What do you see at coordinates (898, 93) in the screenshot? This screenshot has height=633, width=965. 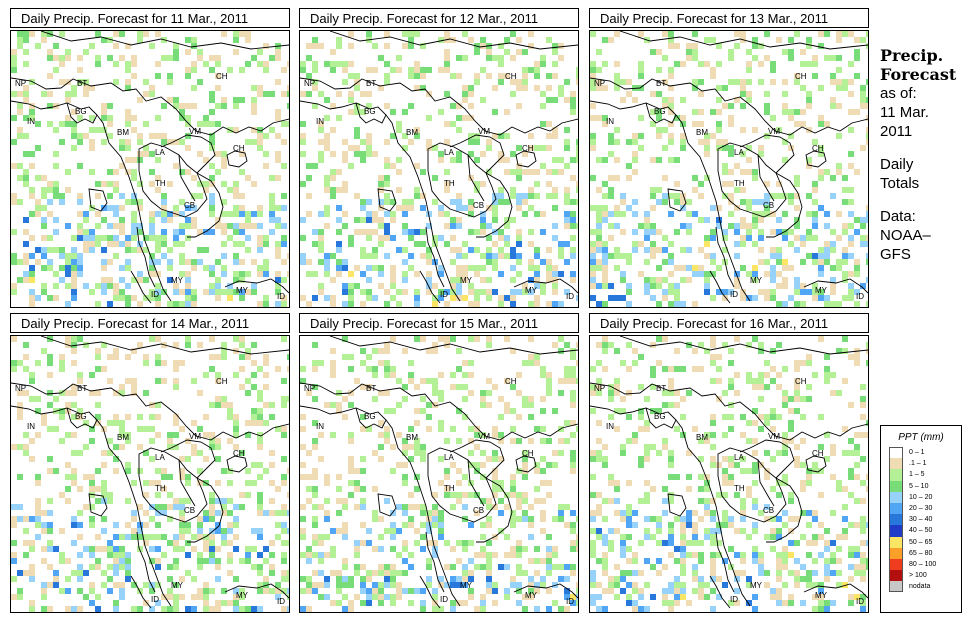 I see `asof-label: as of:` at bounding box center [898, 93].